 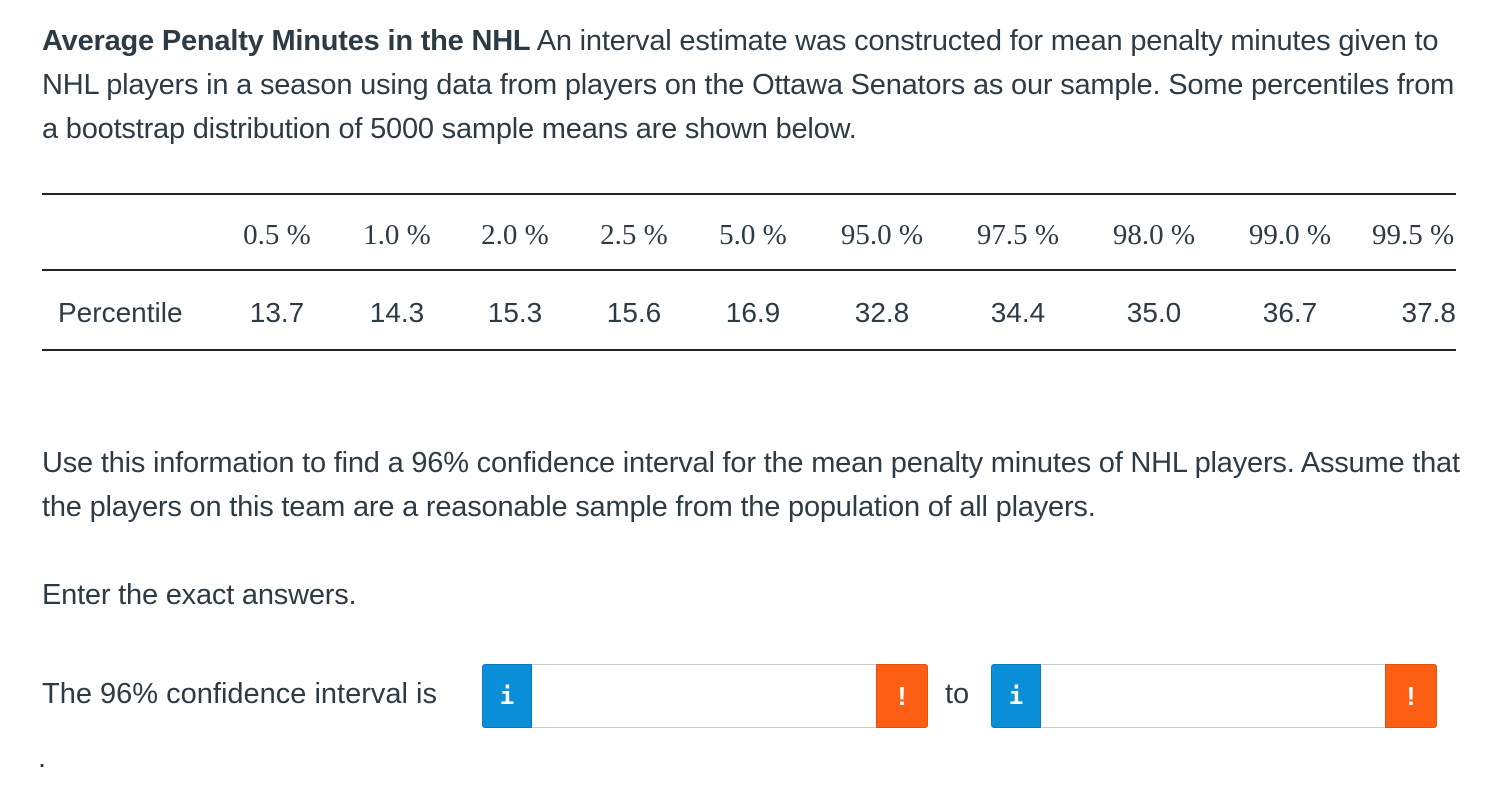 I want to click on table-cell: 15.6, so click(x=634, y=312).